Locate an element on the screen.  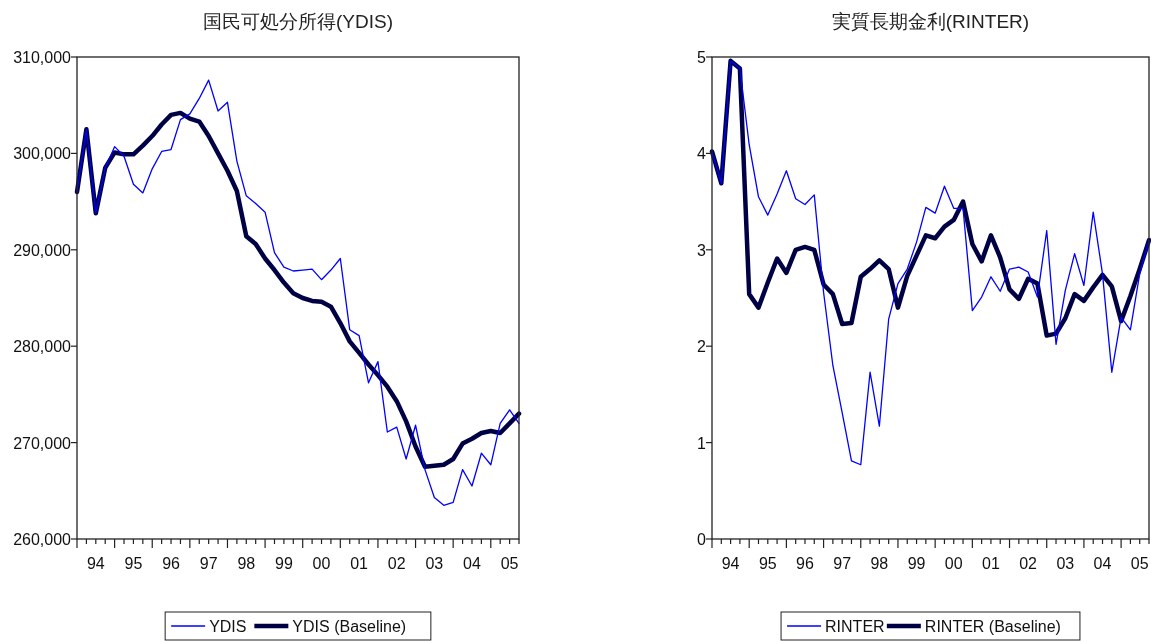
chart-title: 国民可処分所得(YDIS) is located at coordinates (298, 21).